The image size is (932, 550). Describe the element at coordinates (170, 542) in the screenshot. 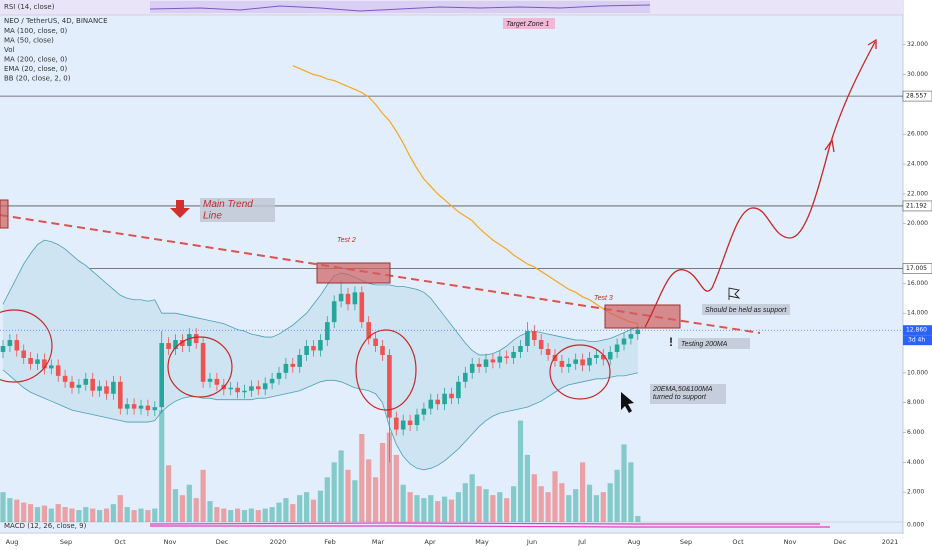

I see `x-tick-label: Nov` at that location.